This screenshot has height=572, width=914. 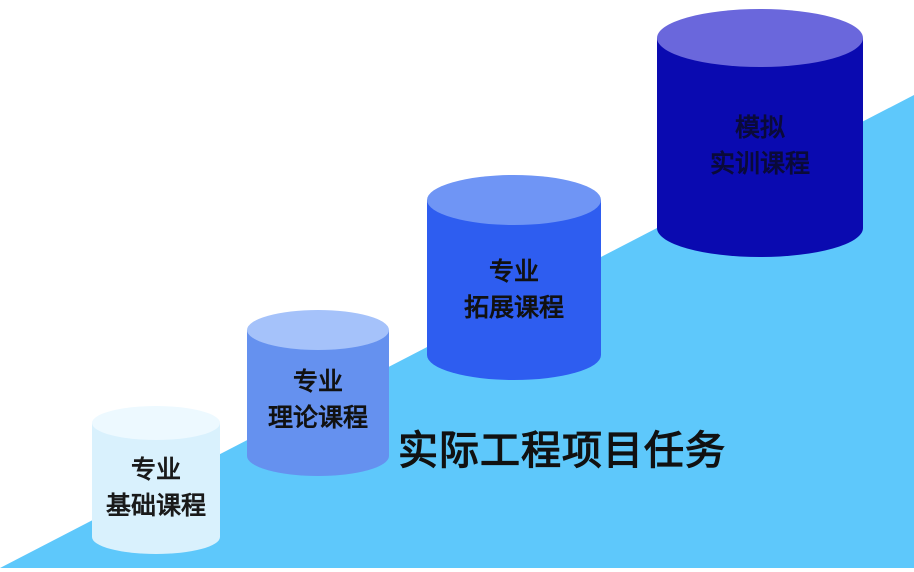 I want to click on cylinder-theory, so click(x=318, y=393).